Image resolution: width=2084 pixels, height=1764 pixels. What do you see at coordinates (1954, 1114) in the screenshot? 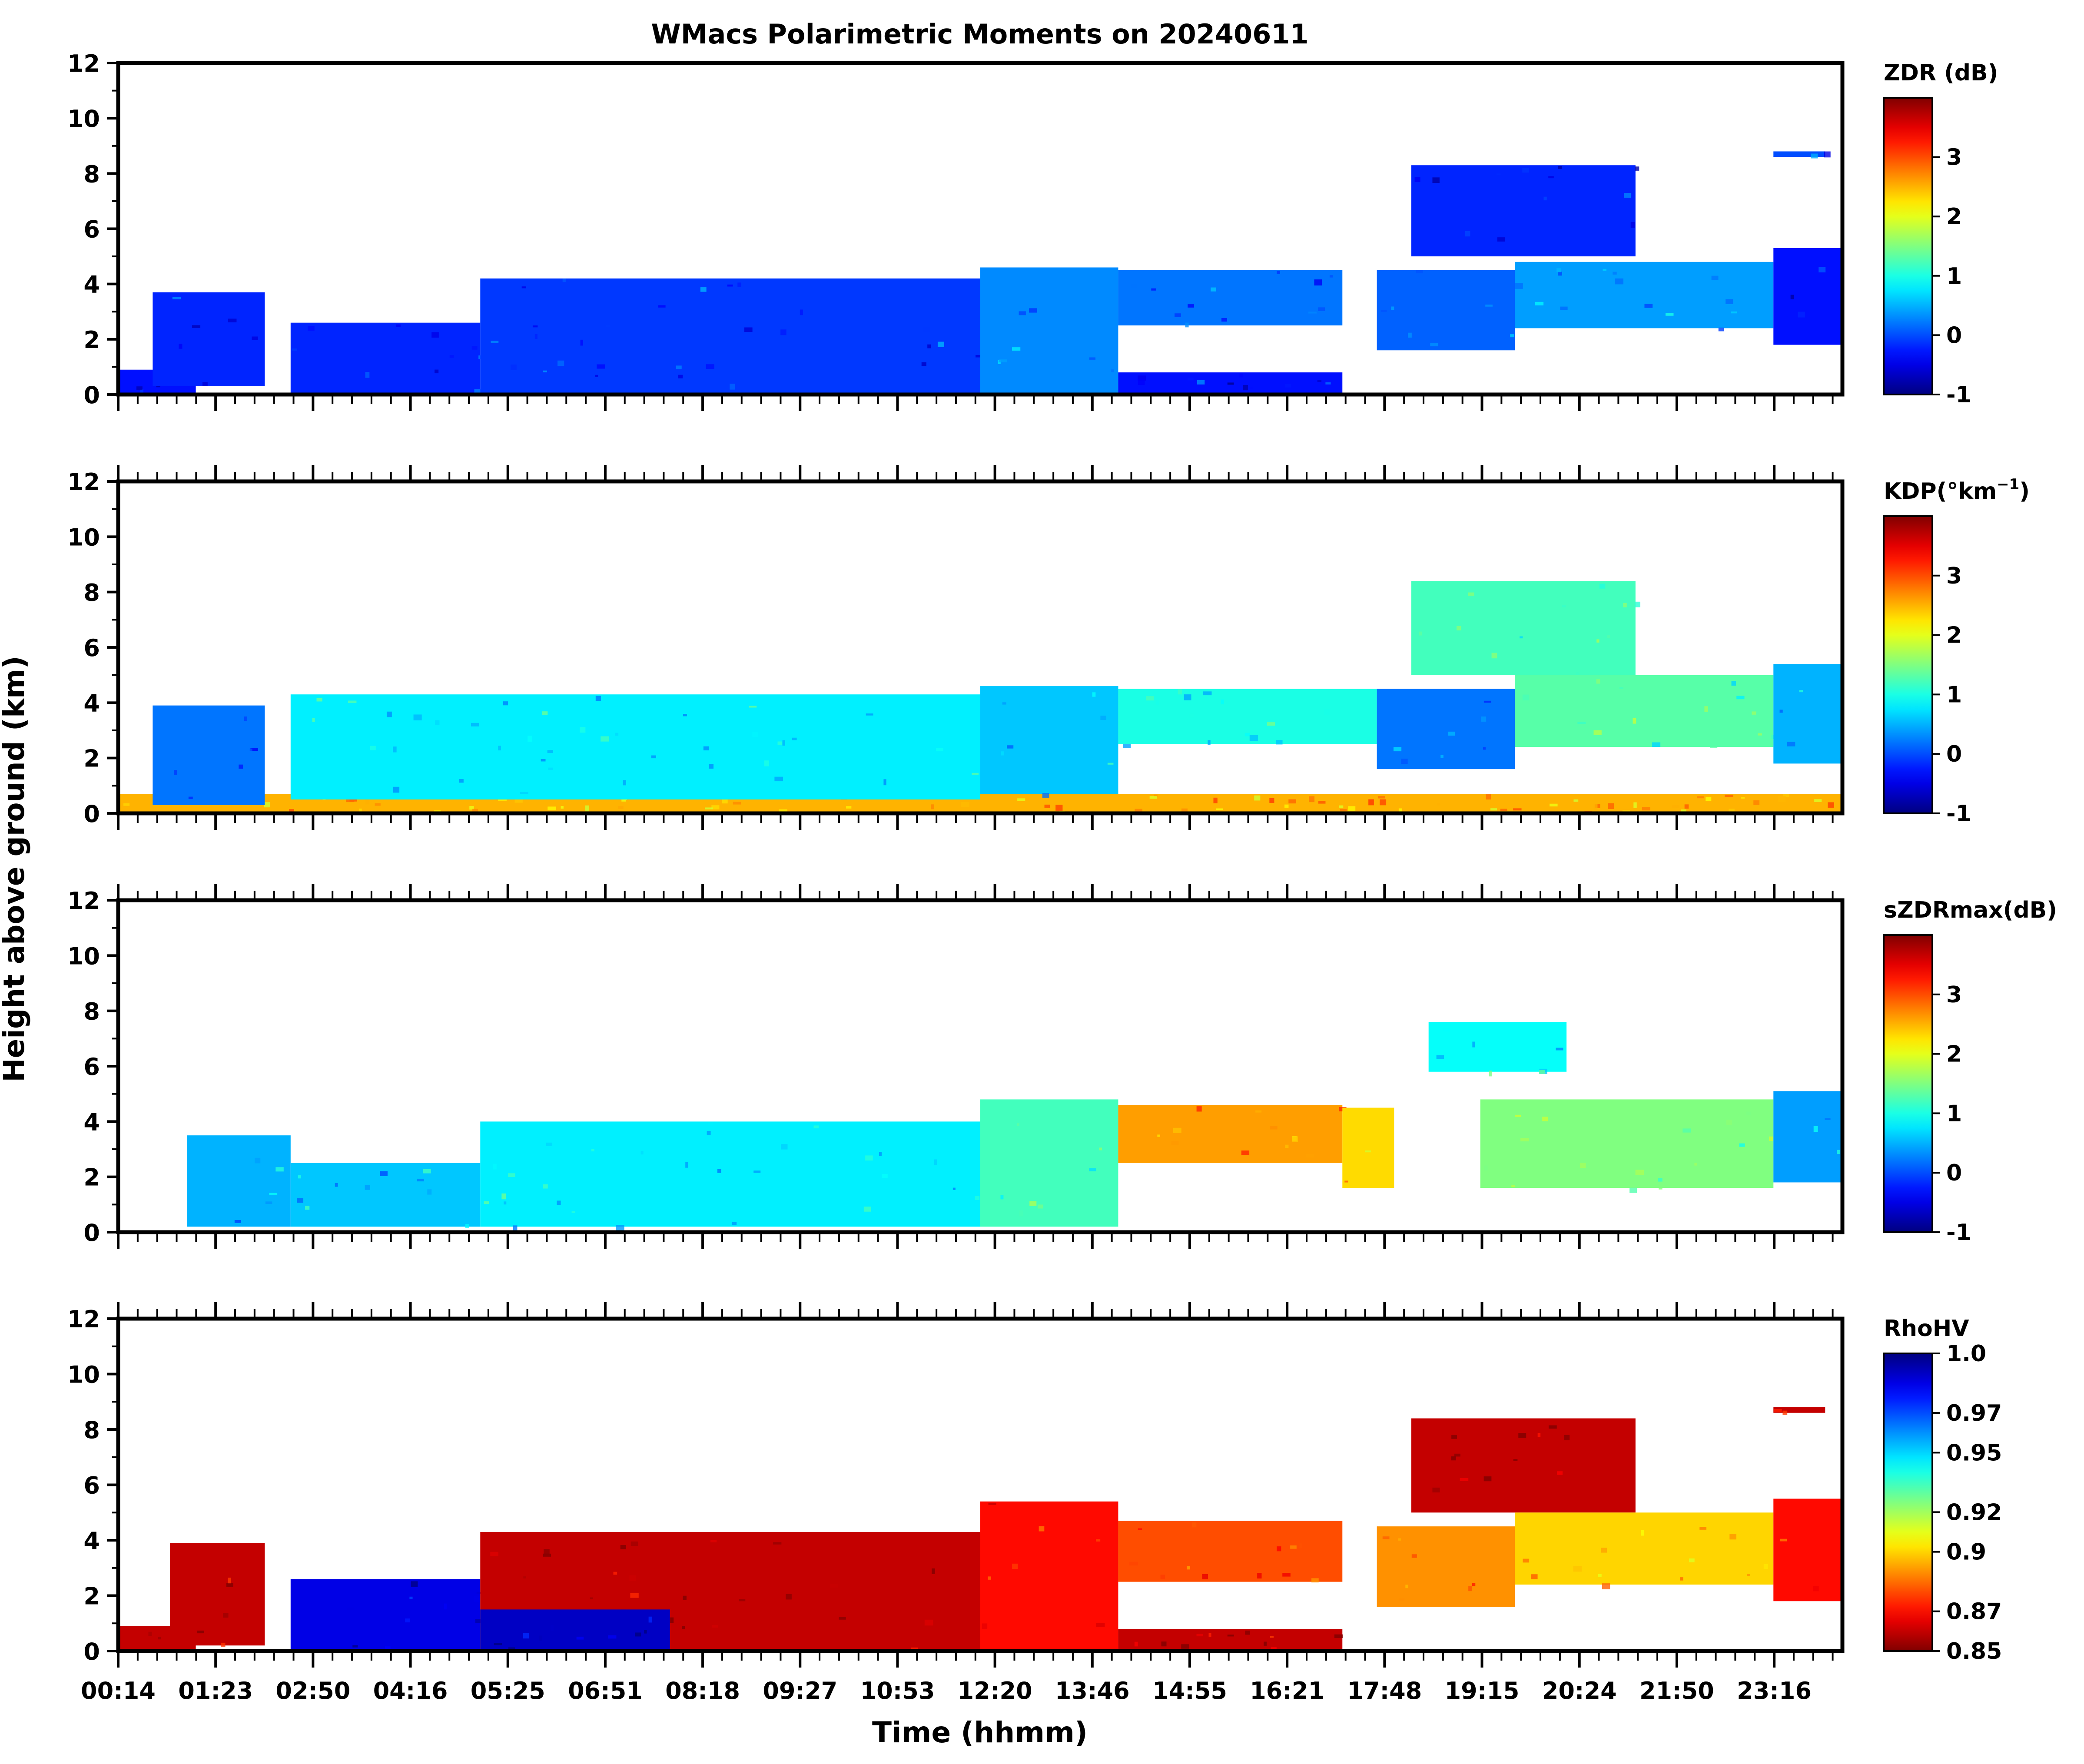
I see `colorbar-tick-label: 1` at bounding box center [1954, 1114].